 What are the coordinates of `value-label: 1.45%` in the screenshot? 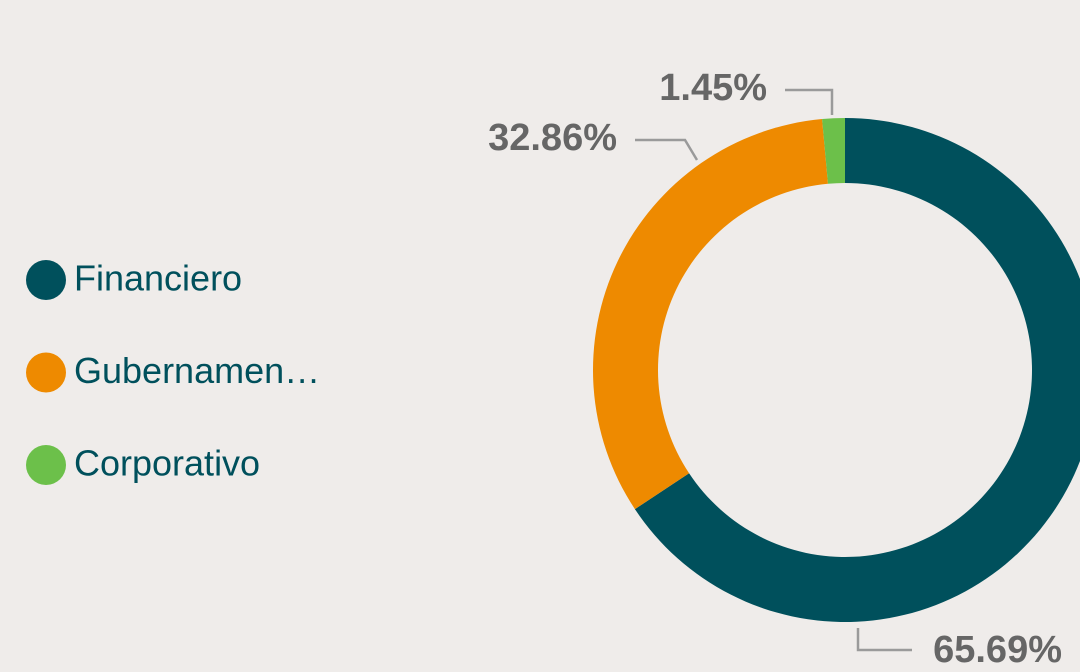 It's located at (713, 88).